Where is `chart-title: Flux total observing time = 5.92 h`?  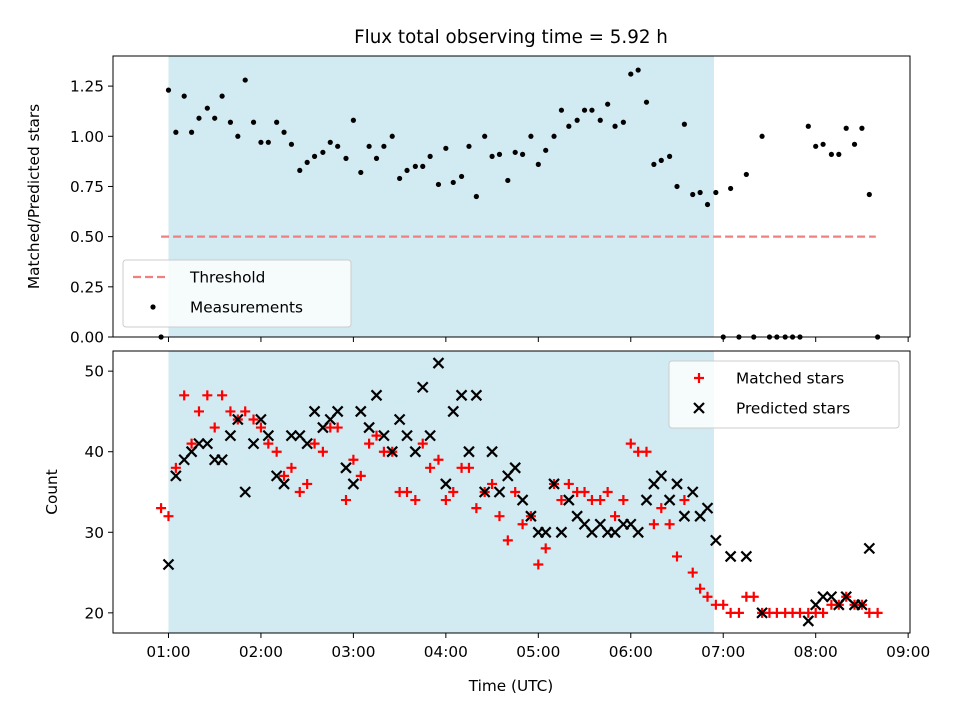 chart-title: Flux total observing time = 5.92 h is located at coordinates (511, 37).